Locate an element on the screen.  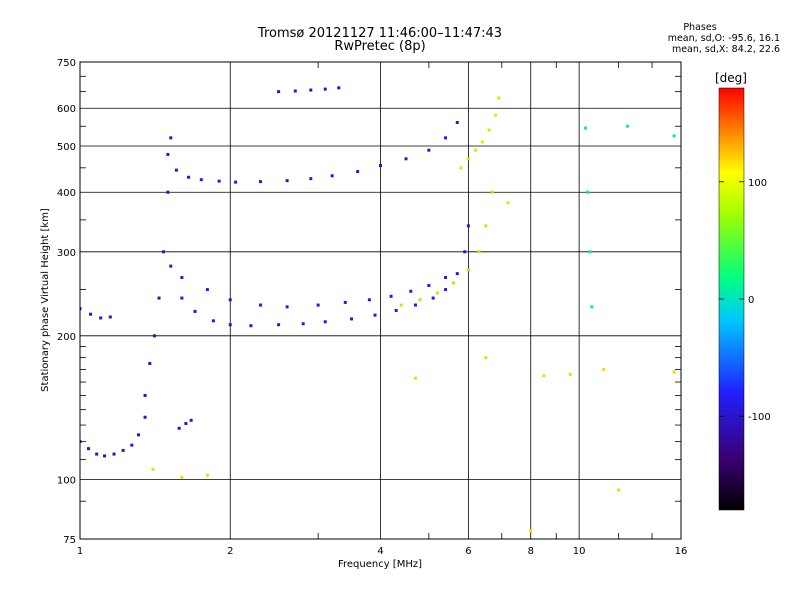
x-tick-label: 10 is located at coordinates (579, 551).